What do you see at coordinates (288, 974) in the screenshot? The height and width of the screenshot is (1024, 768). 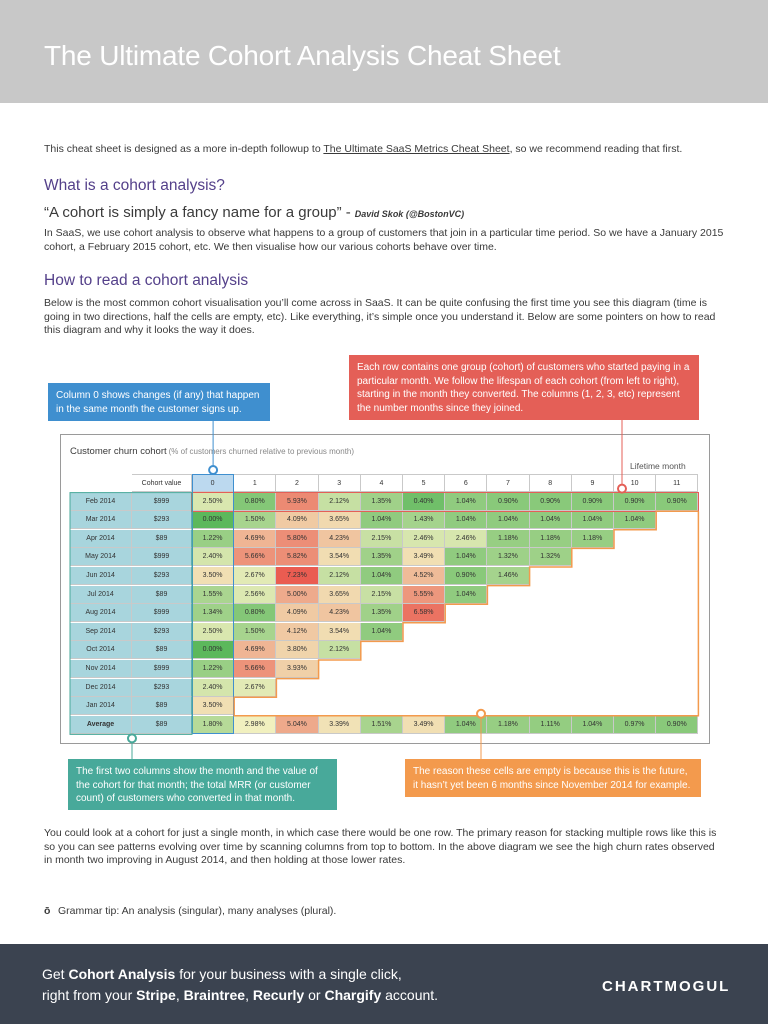 I see `footer-text: for your business with a single click,` at bounding box center [288, 974].